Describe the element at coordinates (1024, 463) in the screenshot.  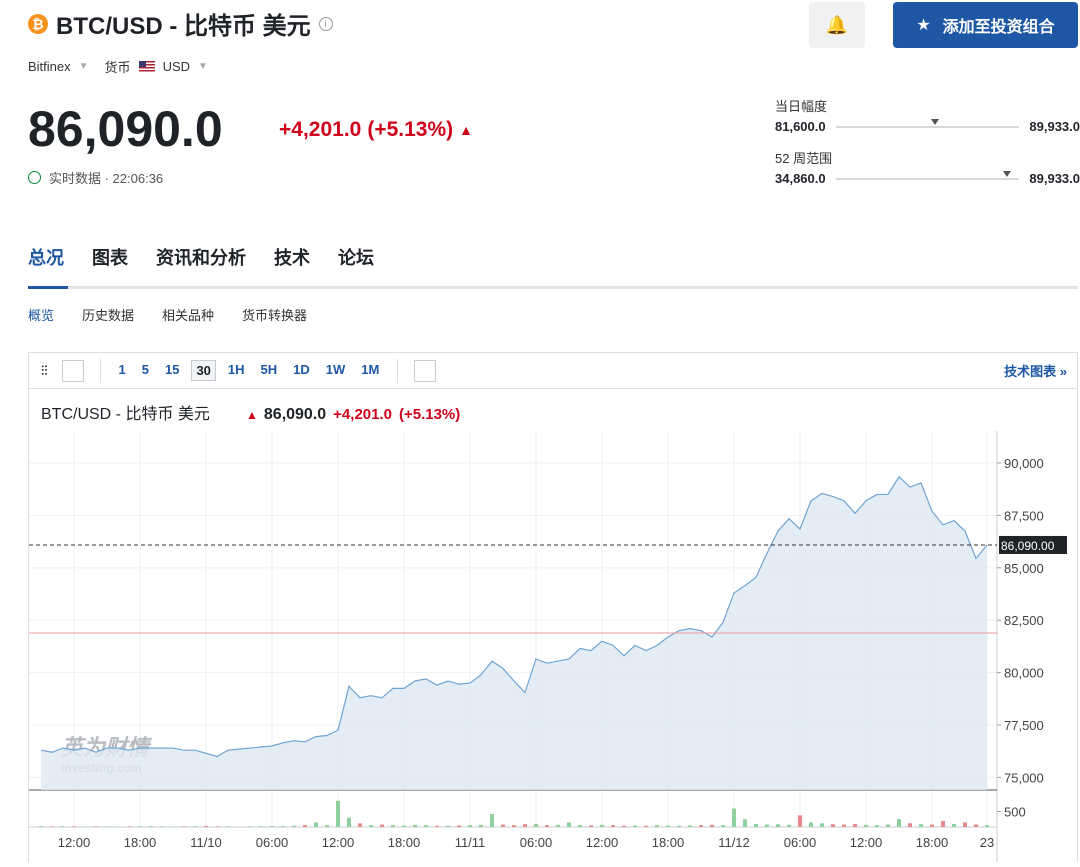
I see `y-tick-label: 90,000` at that location.